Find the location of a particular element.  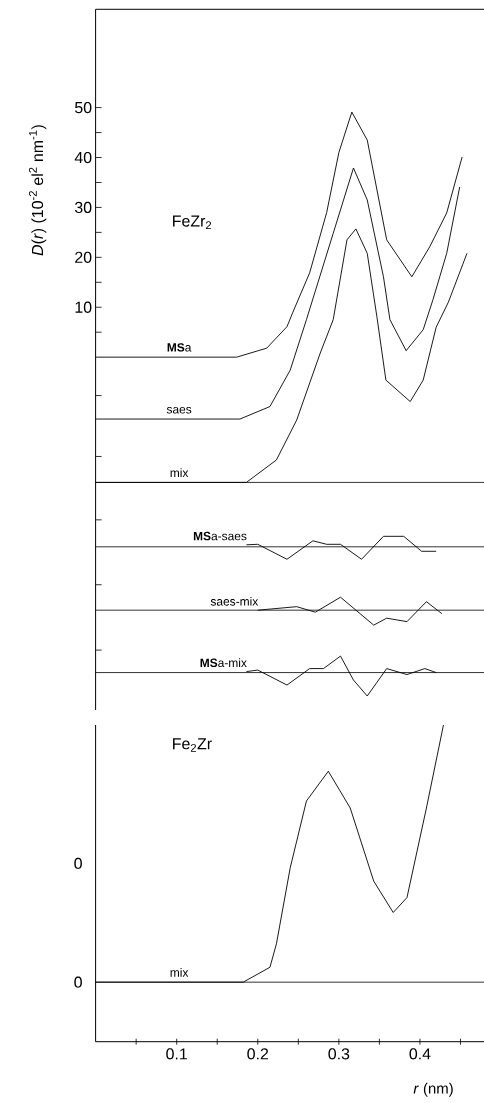

y-tick-label: 20 is located at coordinates (83, 257).